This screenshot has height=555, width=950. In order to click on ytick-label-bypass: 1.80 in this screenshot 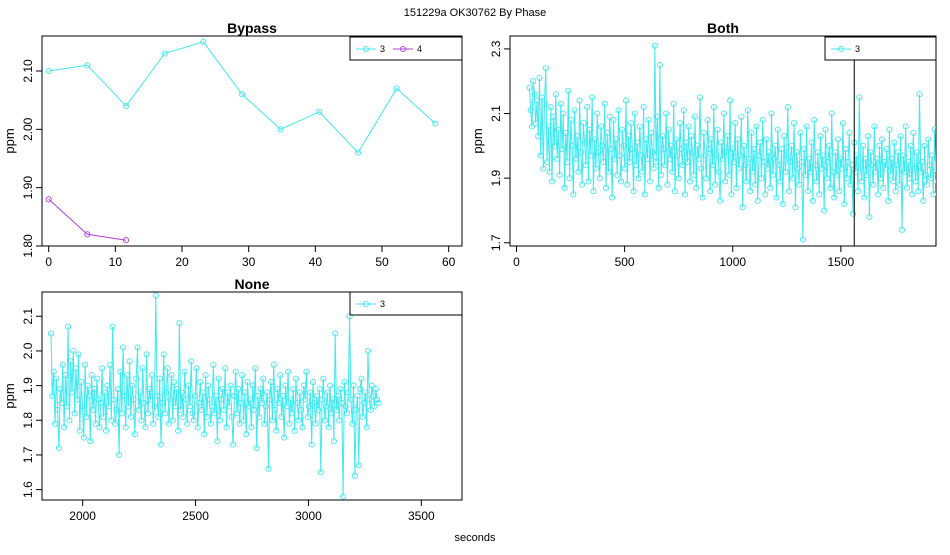, I will do `click(28, 246)`.